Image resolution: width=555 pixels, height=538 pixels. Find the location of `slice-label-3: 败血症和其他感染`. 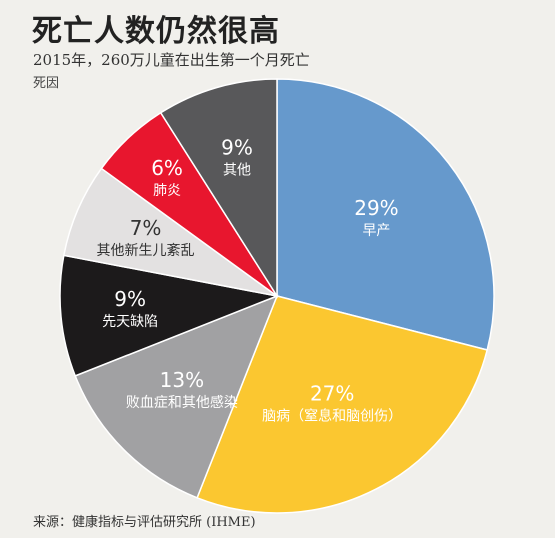

slice-label-3: 败血症和其他感染 is located at coordinates (182, 402).